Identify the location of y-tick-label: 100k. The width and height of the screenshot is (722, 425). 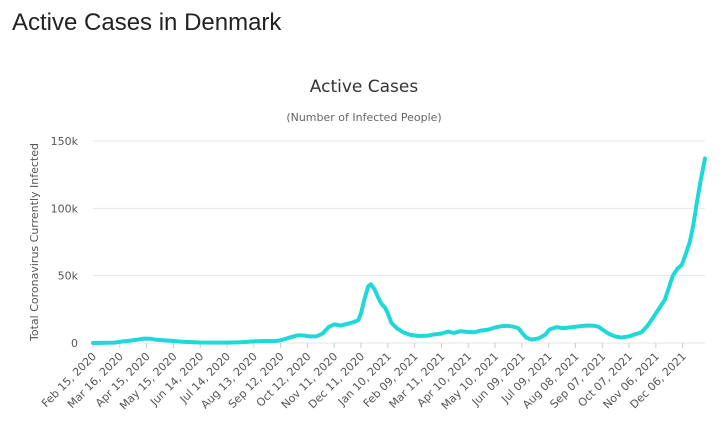
(65, 208).